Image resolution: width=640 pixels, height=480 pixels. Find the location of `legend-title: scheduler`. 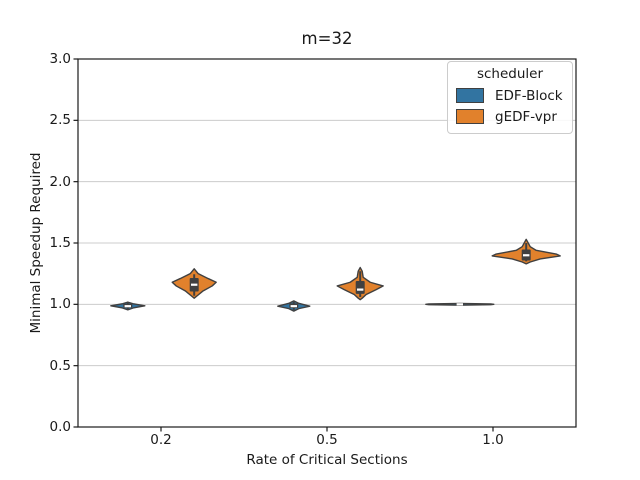

legend-title: scheduler is located at coordinates (510, 74).